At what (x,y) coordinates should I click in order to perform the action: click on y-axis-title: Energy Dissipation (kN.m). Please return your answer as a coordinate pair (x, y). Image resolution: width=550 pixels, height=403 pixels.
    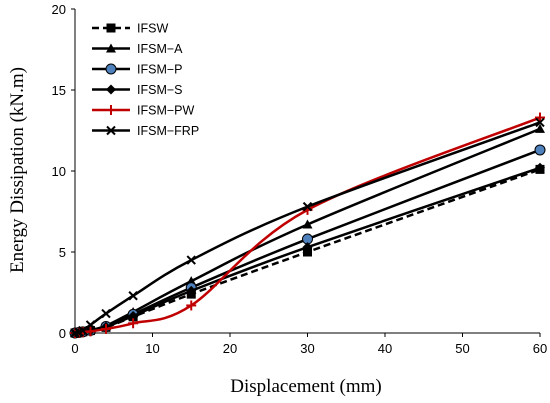
    Looking at the image, I should click on (17, 170).